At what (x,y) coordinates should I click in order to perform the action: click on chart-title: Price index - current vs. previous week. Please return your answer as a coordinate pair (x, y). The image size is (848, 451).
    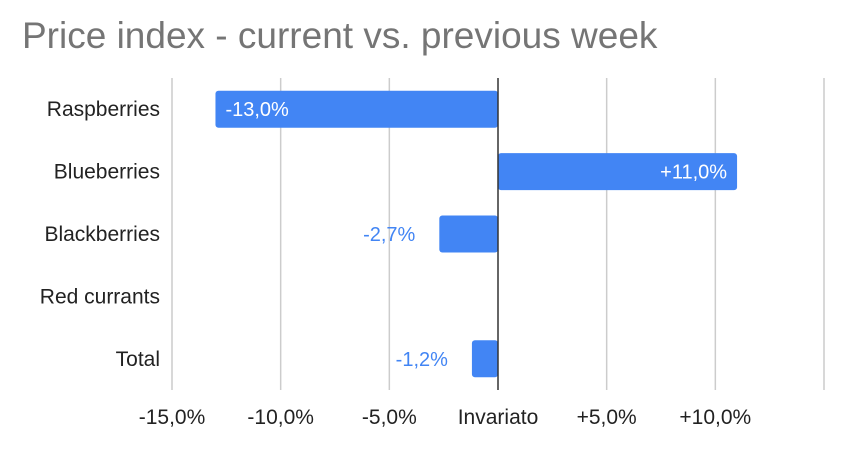
    Looking at the image, I should click on (340, 35).